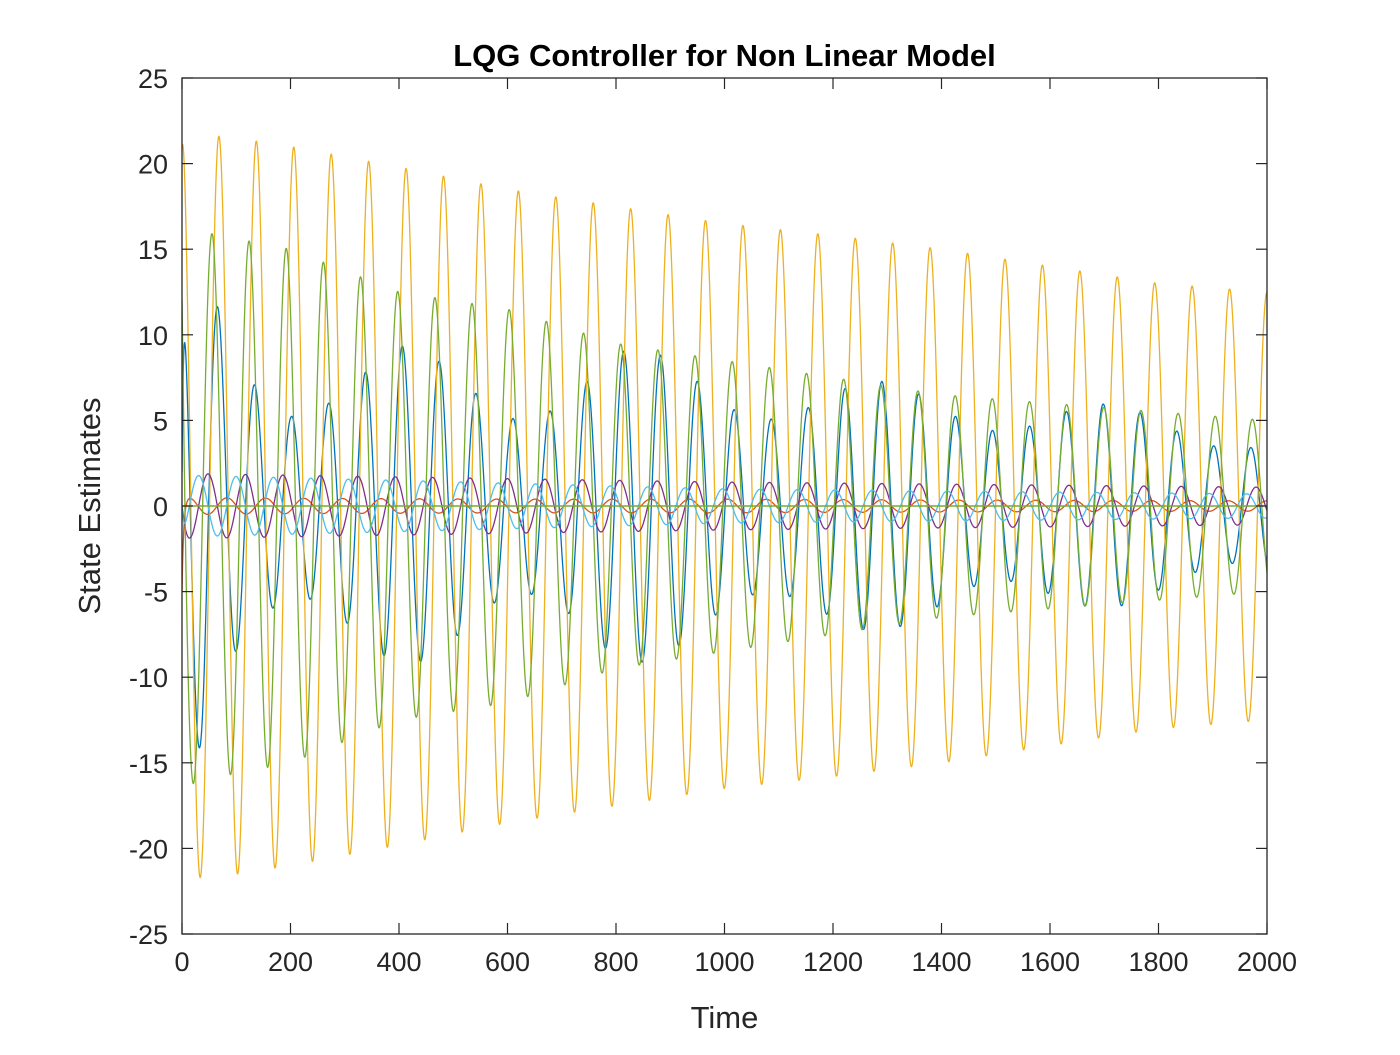 The width and height of the screenshot is (1400, 1055). What do you see at coordinates (941, 962) in the screenshot?
I see `x-tick-label: 1400` at bounding box center [941, 962].